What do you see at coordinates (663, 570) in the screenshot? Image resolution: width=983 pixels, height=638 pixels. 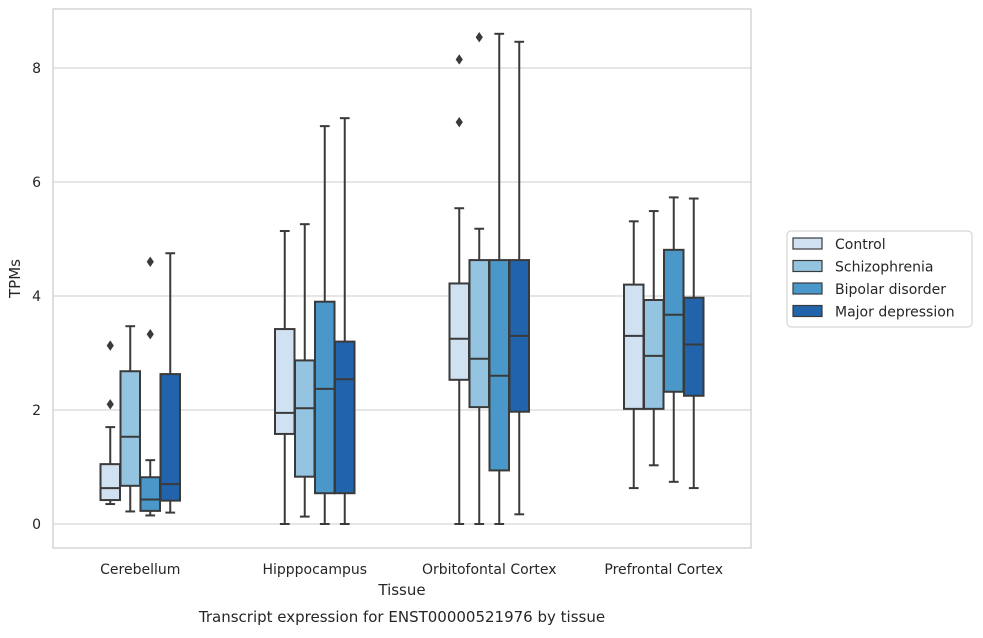 I see `x-tick-label-prefrontal-cortex: Prefrontal Cortex` at bounding box center [663, 570].